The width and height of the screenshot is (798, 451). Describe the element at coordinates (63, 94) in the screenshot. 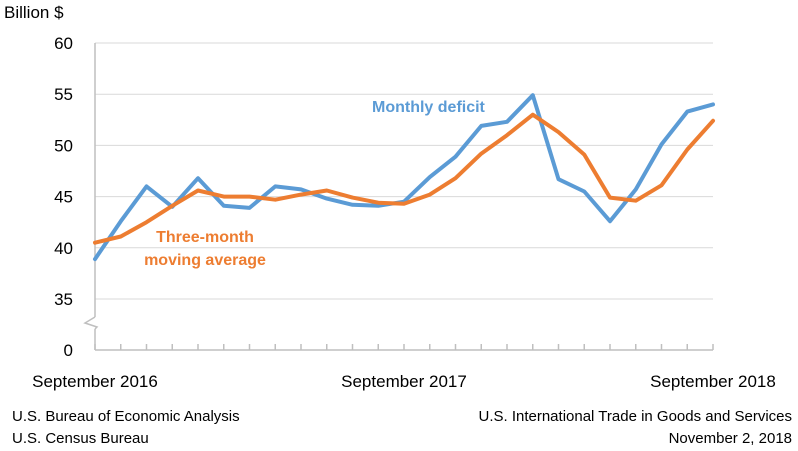

I see `y-tick-label: 55` at that location.